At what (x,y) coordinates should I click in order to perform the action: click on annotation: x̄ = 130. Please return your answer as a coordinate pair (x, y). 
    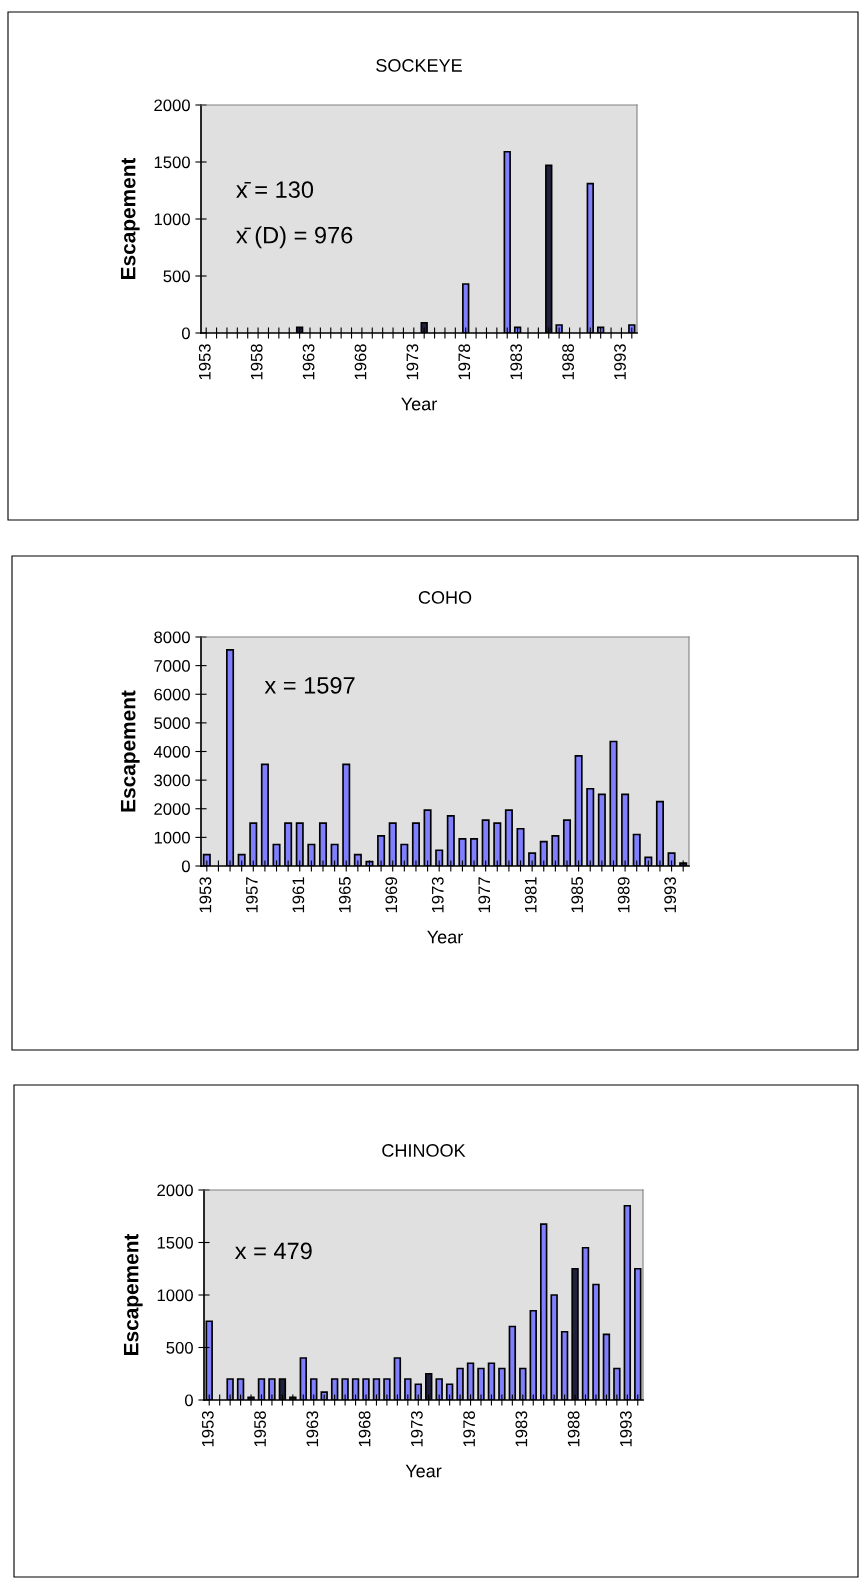
    Looking at the image, I should click on (275, 189).